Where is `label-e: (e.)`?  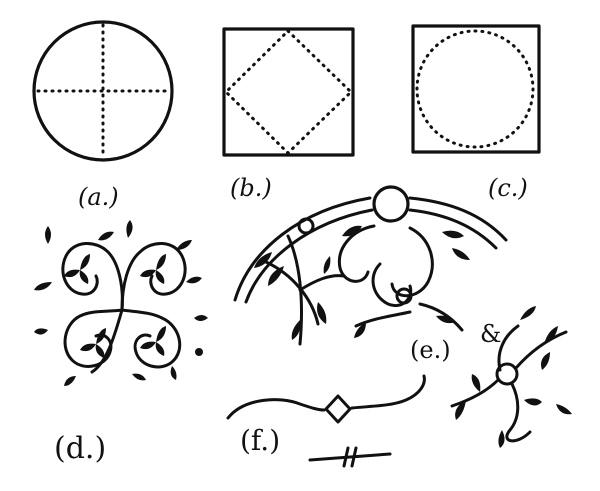 label-e: (e.) is located at coordinates (430, 350).